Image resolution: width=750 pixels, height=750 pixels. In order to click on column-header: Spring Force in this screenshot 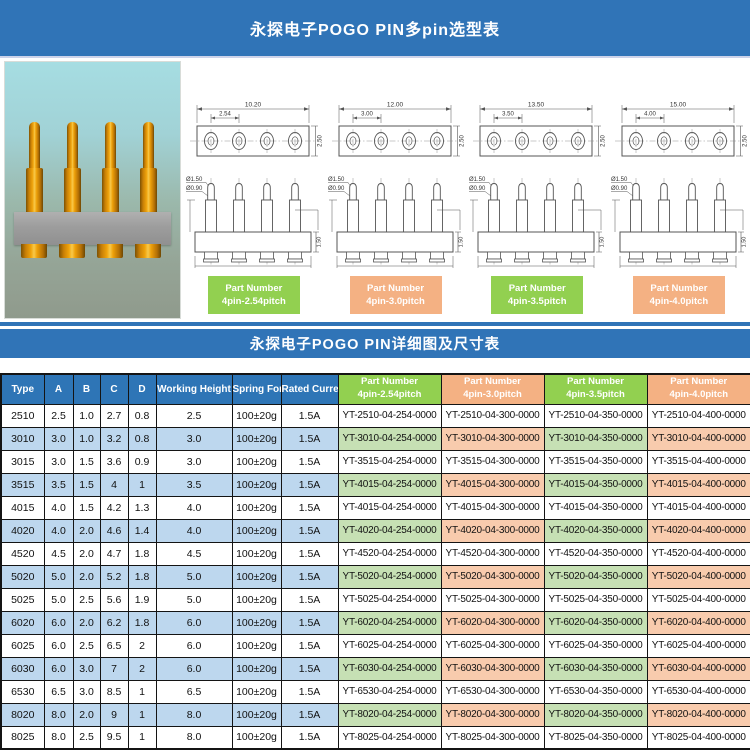, I will do `click(256, 389)`.